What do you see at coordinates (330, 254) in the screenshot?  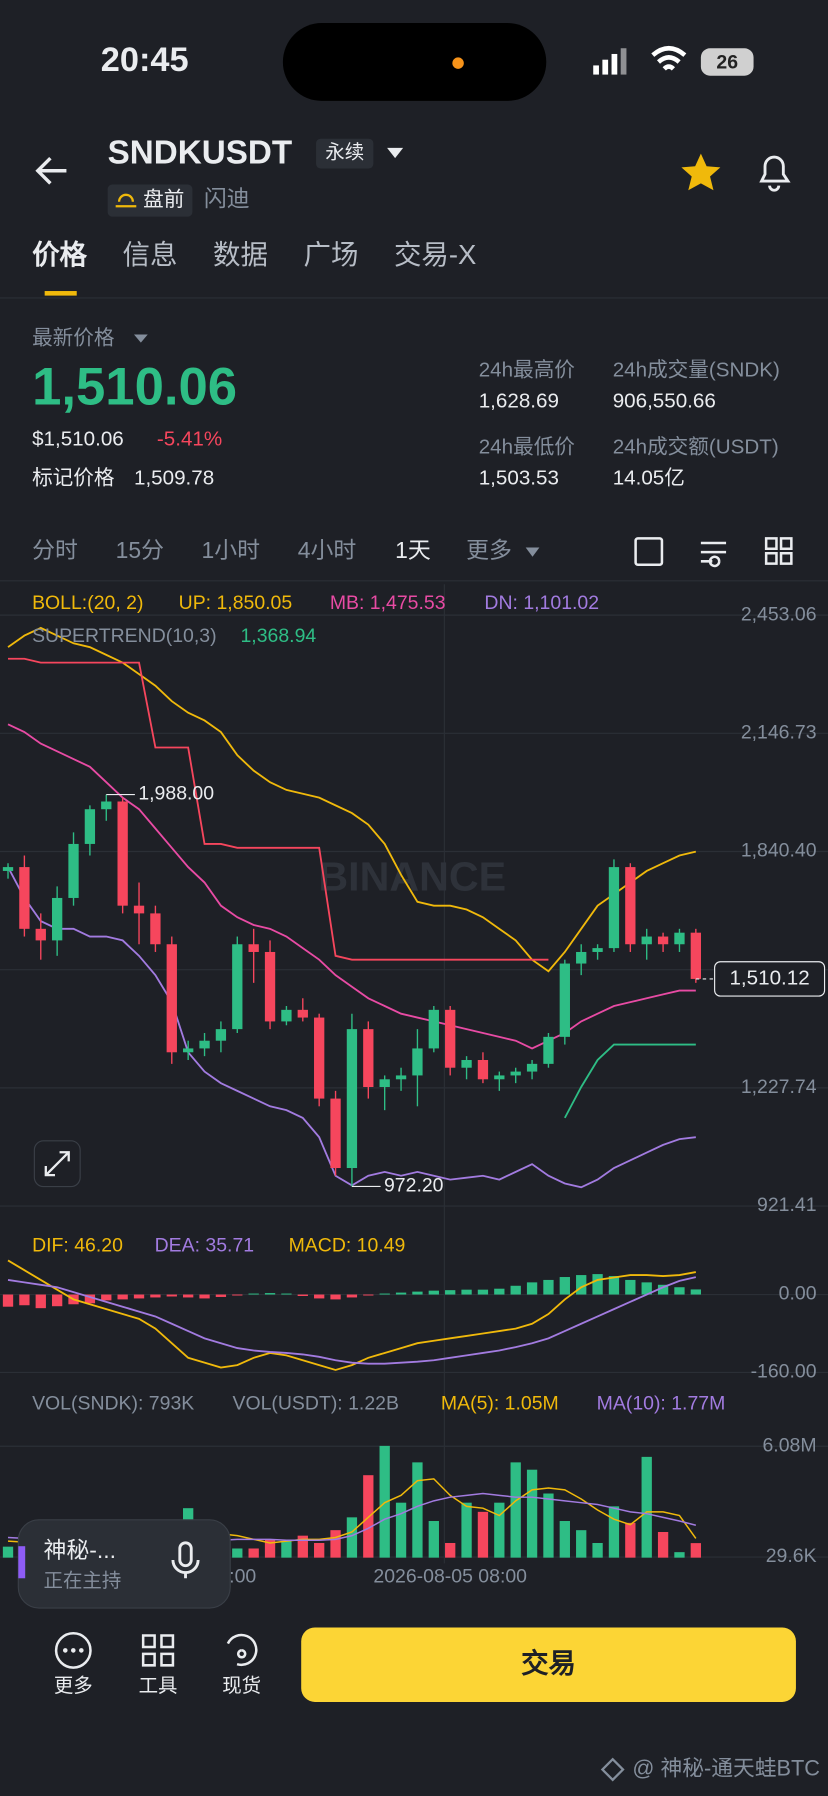 I see `tab: 广场` at bounding box center [330, 254].